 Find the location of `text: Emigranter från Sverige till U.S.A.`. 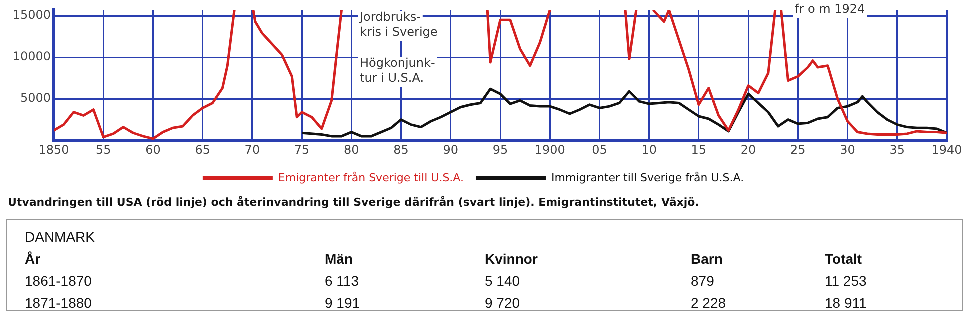

text: Emigranter från Sverige till U.S.A. is located at coordinates (371, 177).